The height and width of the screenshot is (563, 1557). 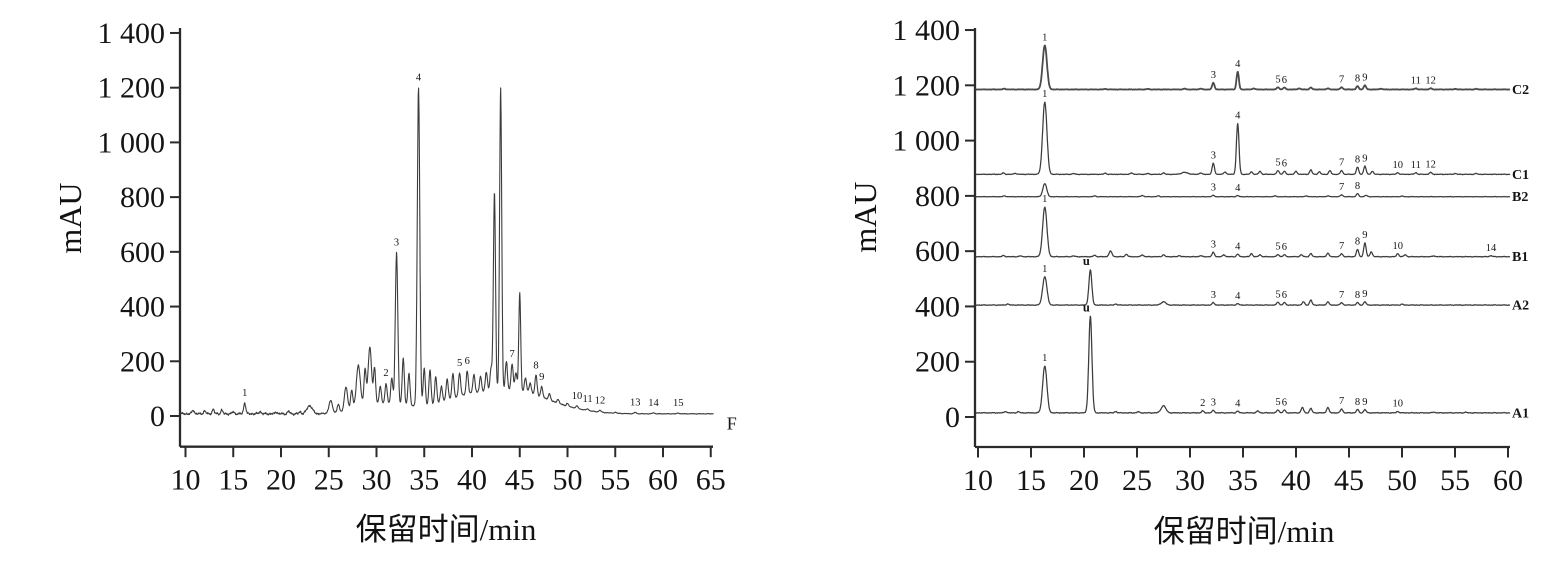 What do you see at coordinates (1086, 261) in the screenshot?
I see `peak-label-u: u` at bounding box center [1086, 261].